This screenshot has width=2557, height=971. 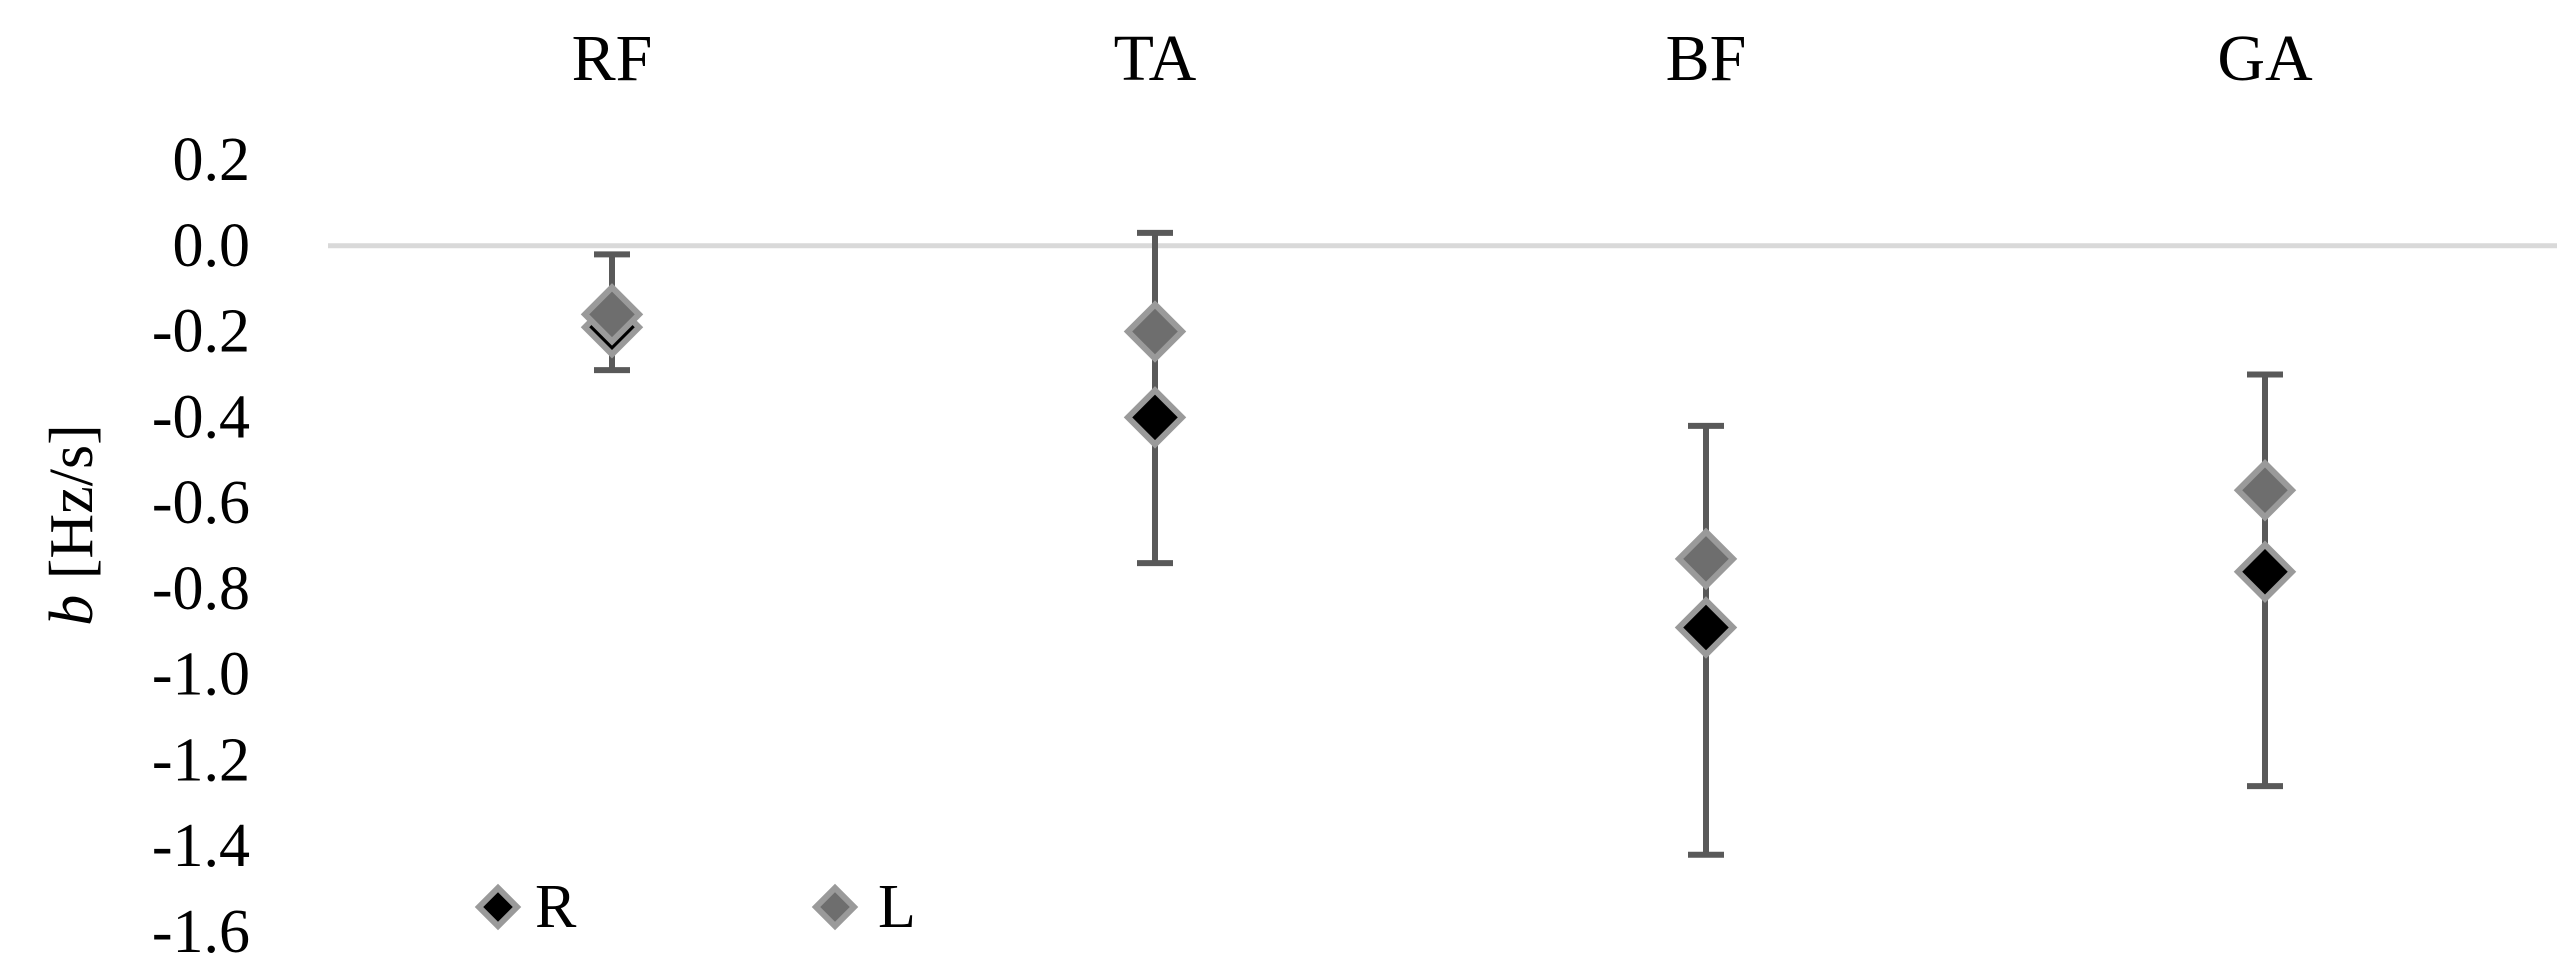 What do you see at coordinates (201, 932) in the screenshot?
I see `y-tick-label: -1.6` at bounding box center [201, 932].